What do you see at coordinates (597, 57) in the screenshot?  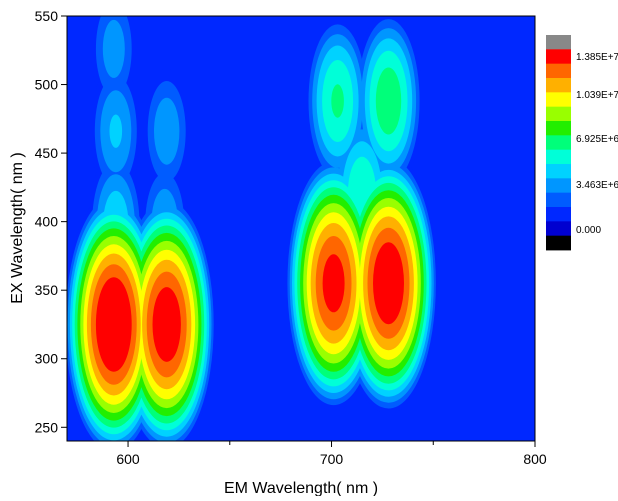 I see `colorbar-label-0: 1.385E+7` at bounding box center [597, 57].